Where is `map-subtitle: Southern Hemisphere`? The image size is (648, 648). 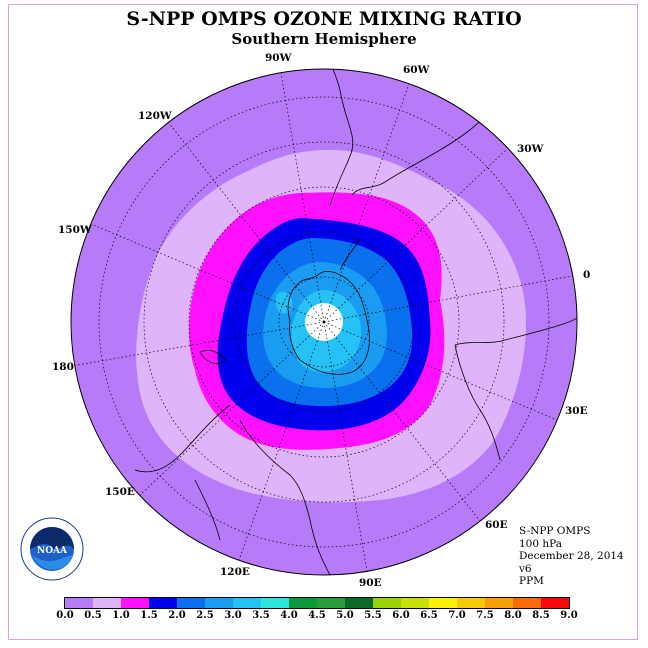 map-subtitle: Southern Hemisphere is located at coordinates (324, 39).